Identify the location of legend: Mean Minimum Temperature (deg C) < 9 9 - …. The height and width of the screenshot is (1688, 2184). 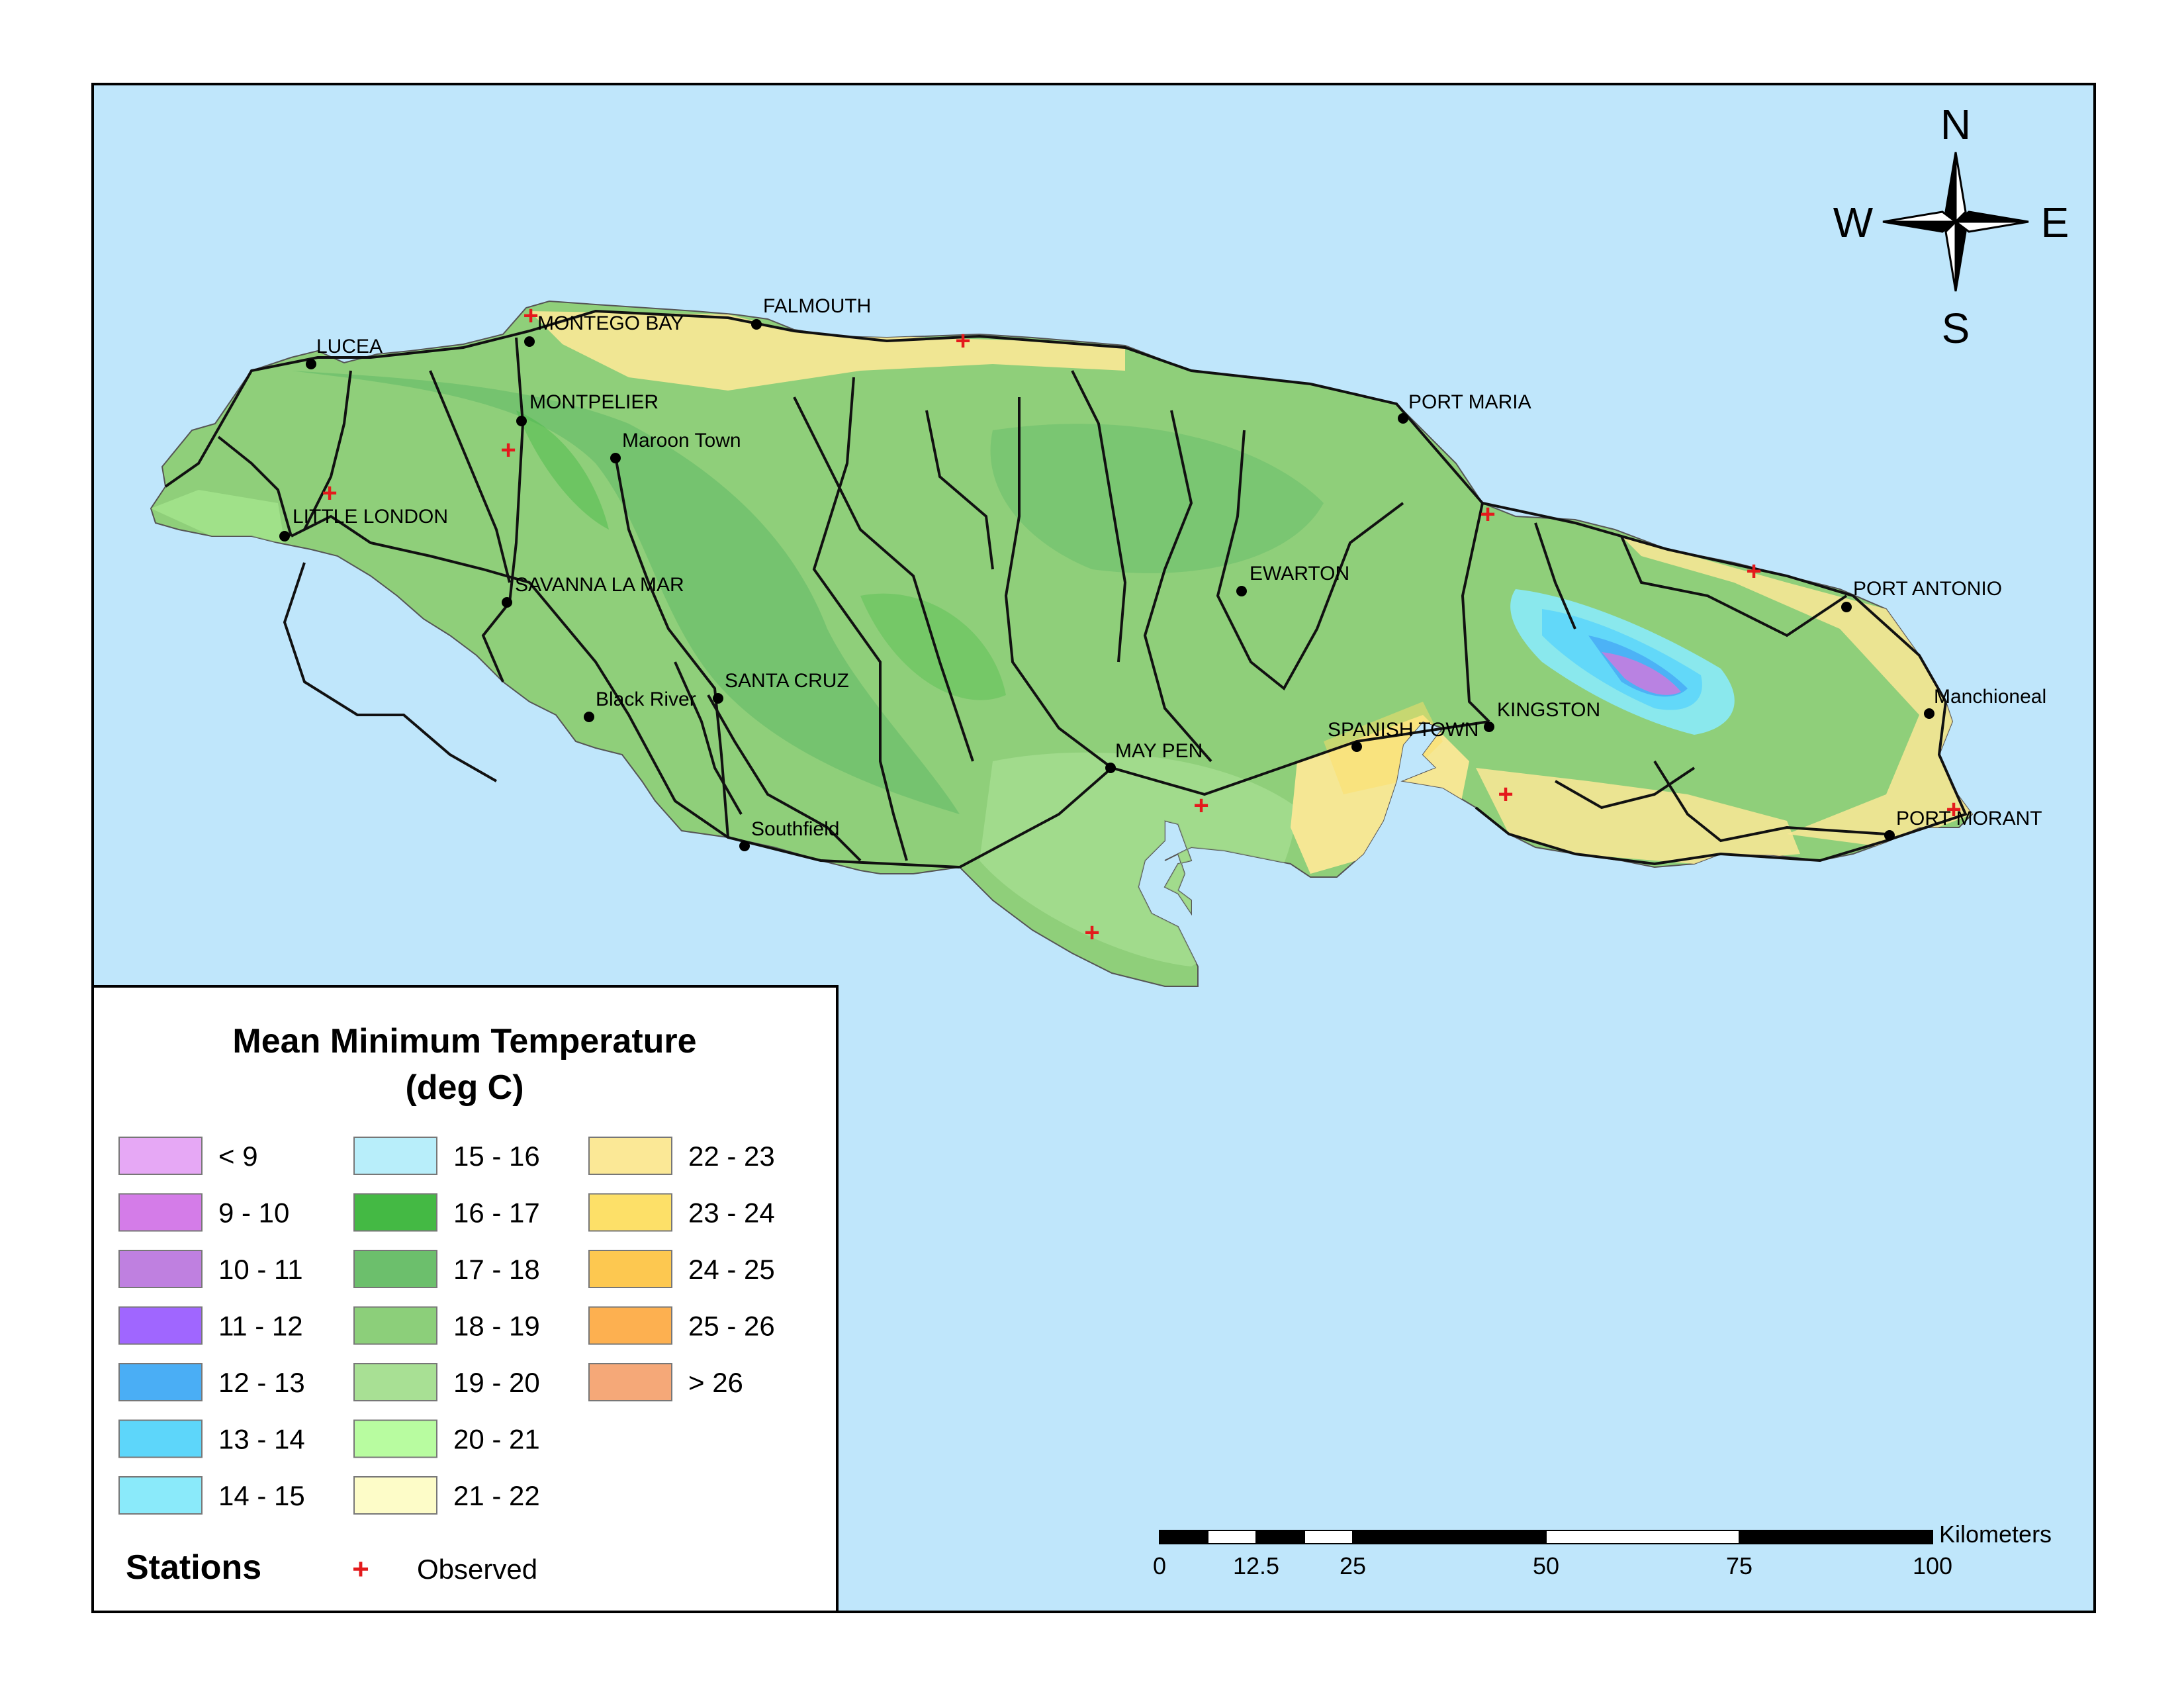
(465, 1299).